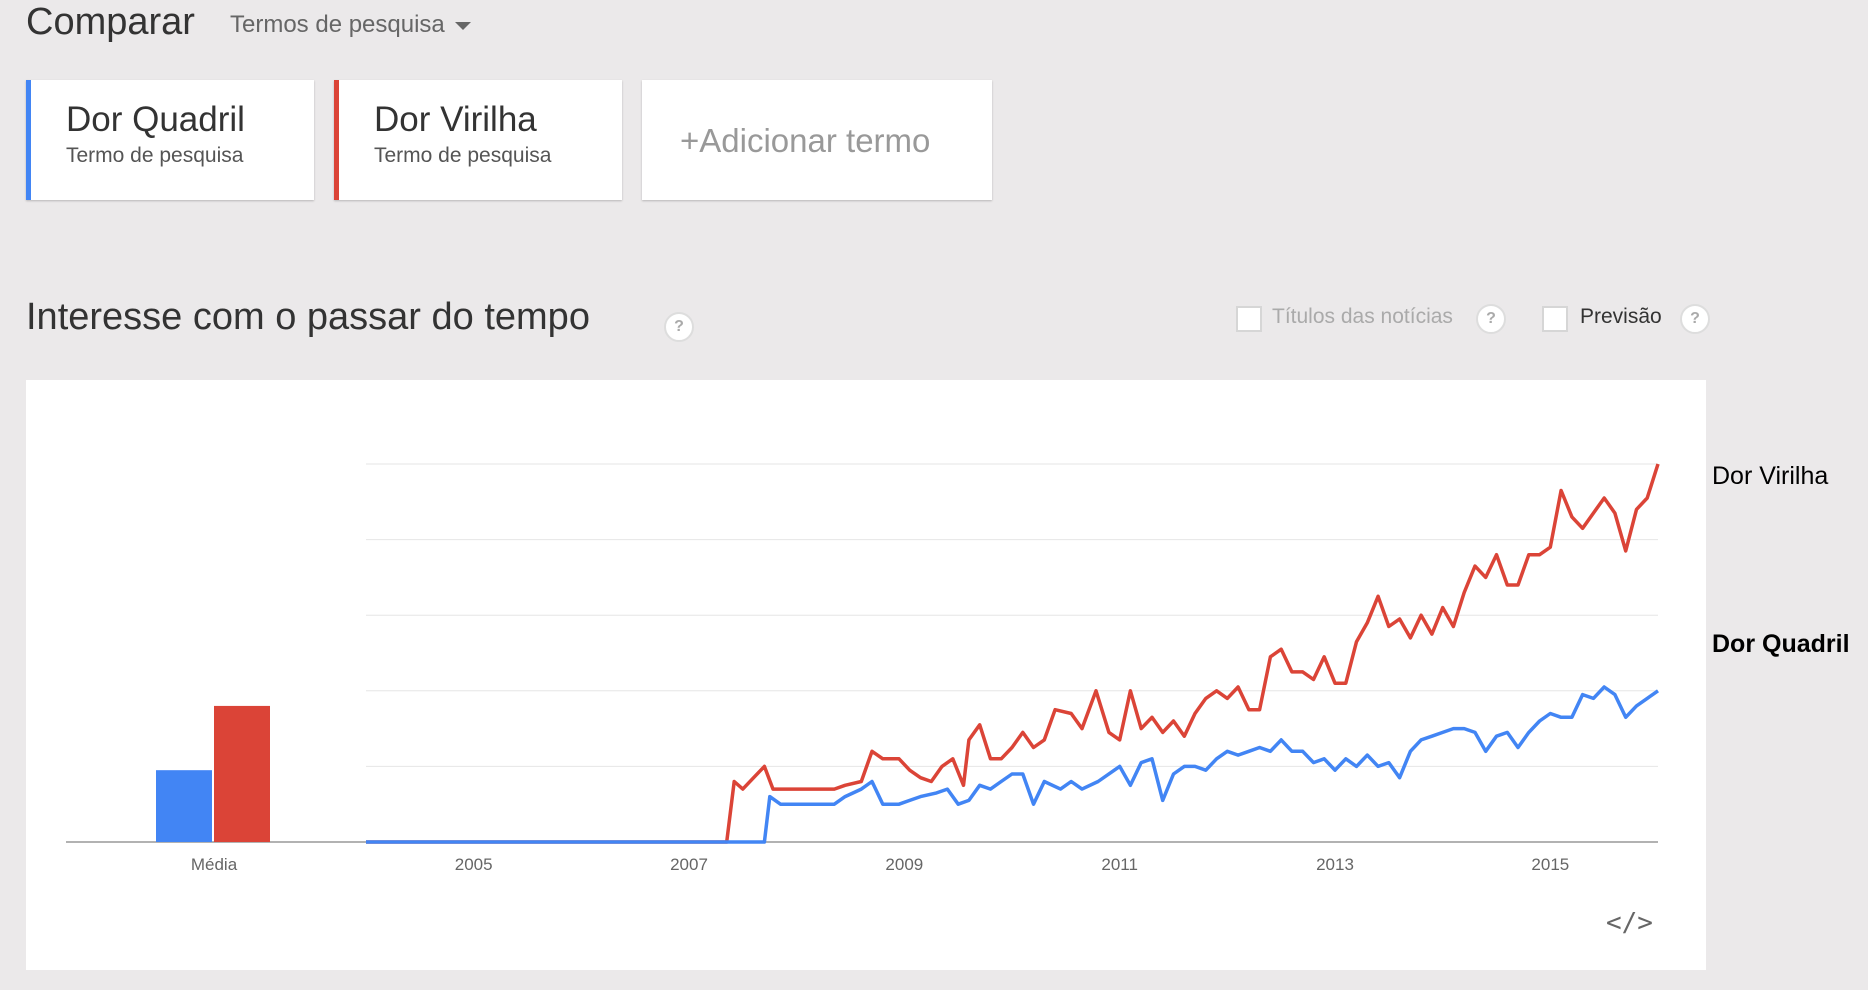 The image size is (1868, 990). What do you see at coordinates (1781, 644) in the screenshot?
I see `series-label-dor-quadril: Dor Quadril` at bounding box center [1781, 644].